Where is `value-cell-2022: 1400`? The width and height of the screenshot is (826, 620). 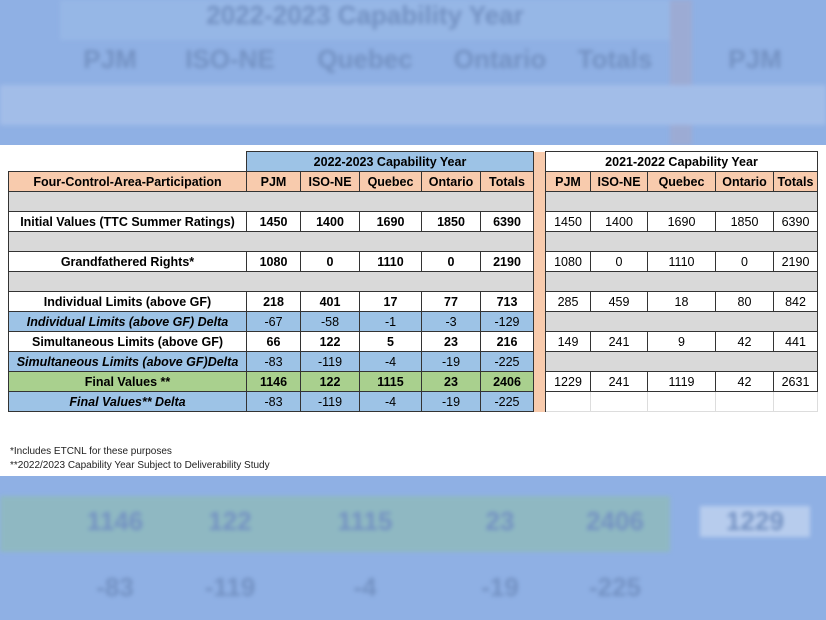 value-cell-2022: 1400 is located at coordinates (330, 221).